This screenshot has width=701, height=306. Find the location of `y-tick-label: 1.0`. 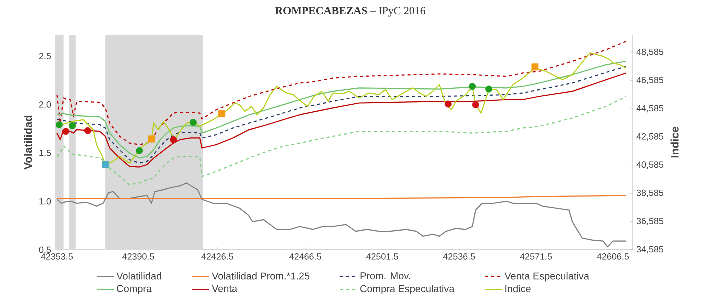

y-tick-label: 1.0 is located at coordinates (46, 201).